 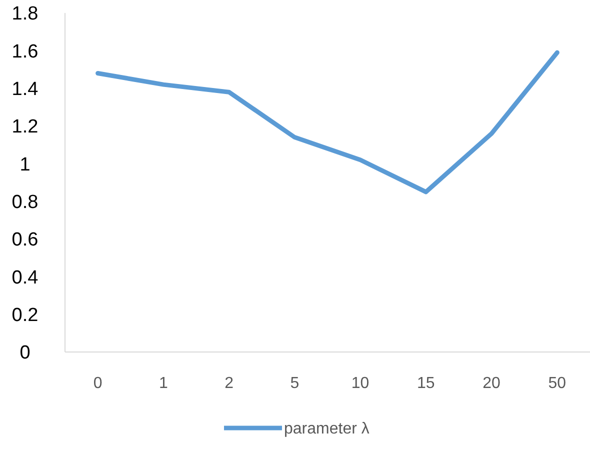 I want to click on y-tick-label: 0.8, so click(x=25, y=202).